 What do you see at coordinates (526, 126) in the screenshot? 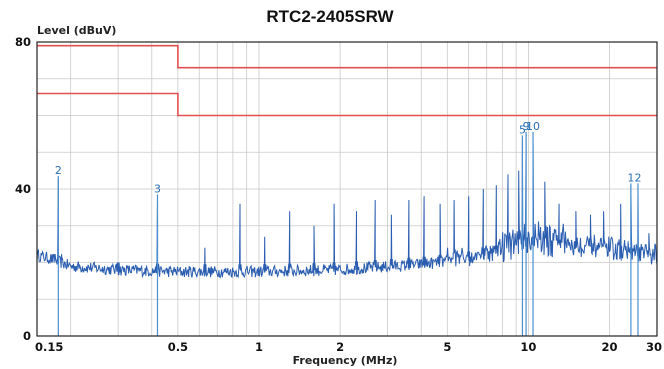
I see `marker-label: 9` at bounding box center [526, 126].